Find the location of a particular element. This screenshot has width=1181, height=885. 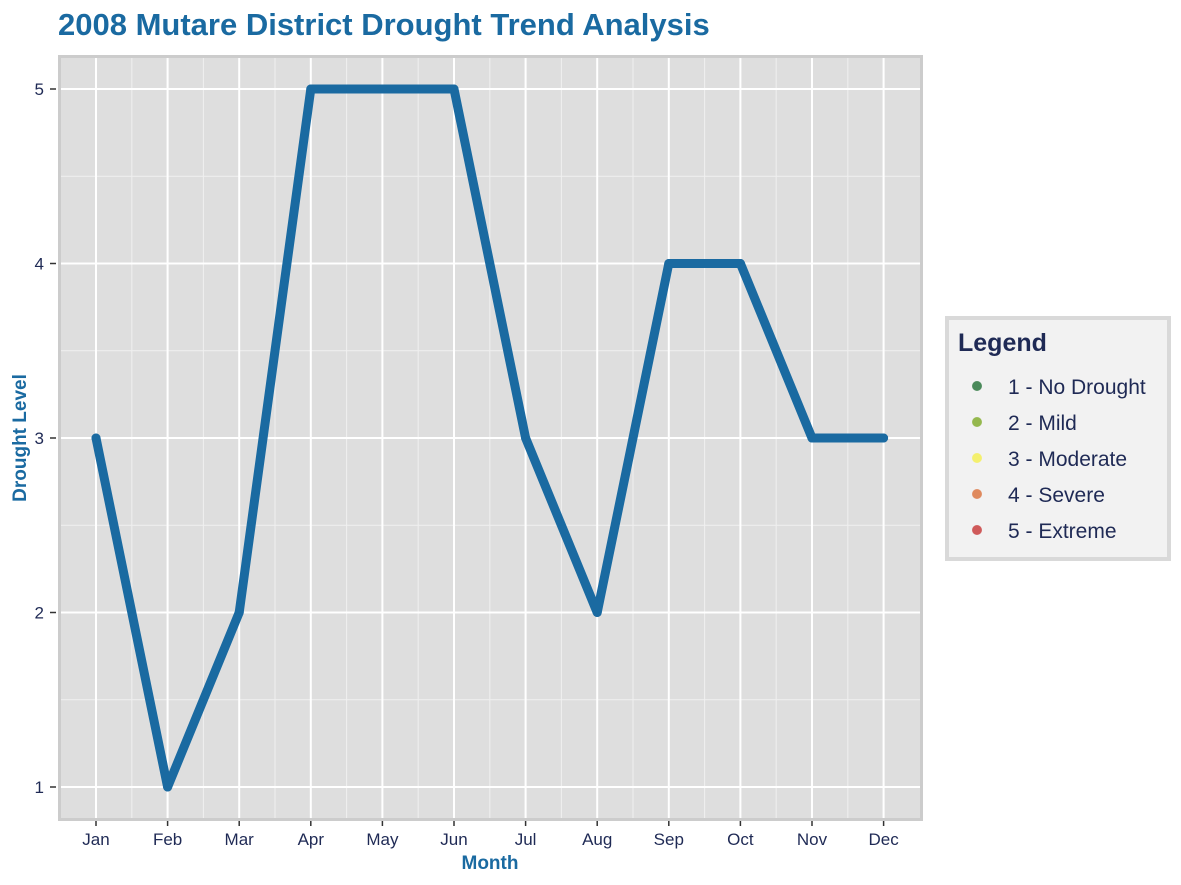

y-tick-label: 1 is located at coordinates (39, 787).